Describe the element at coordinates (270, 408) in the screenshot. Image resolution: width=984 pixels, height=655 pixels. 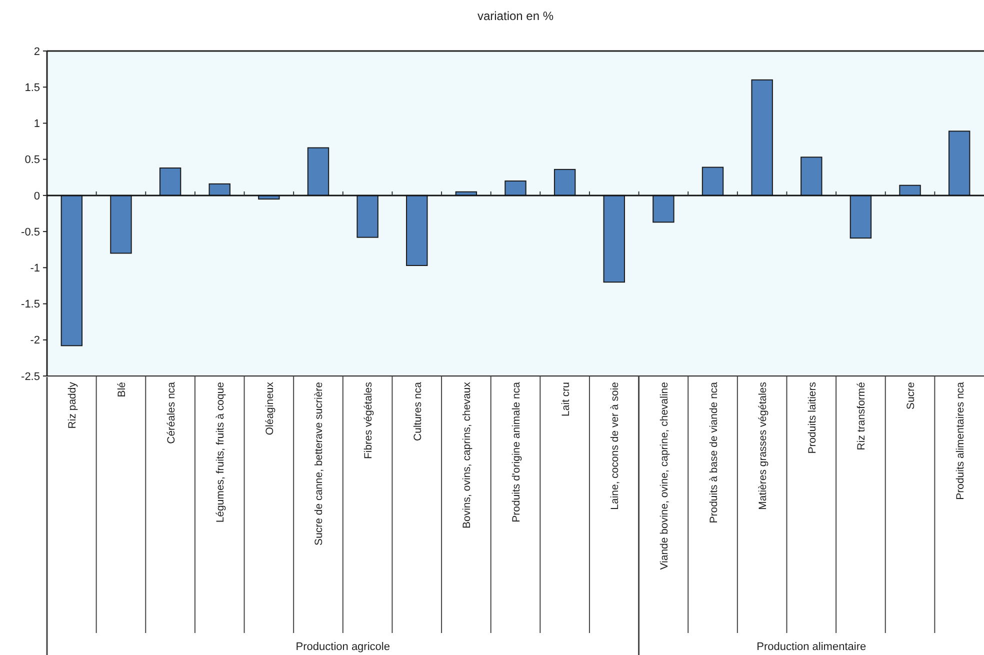
I see `x-tick-label: Oléagineux` at that location.